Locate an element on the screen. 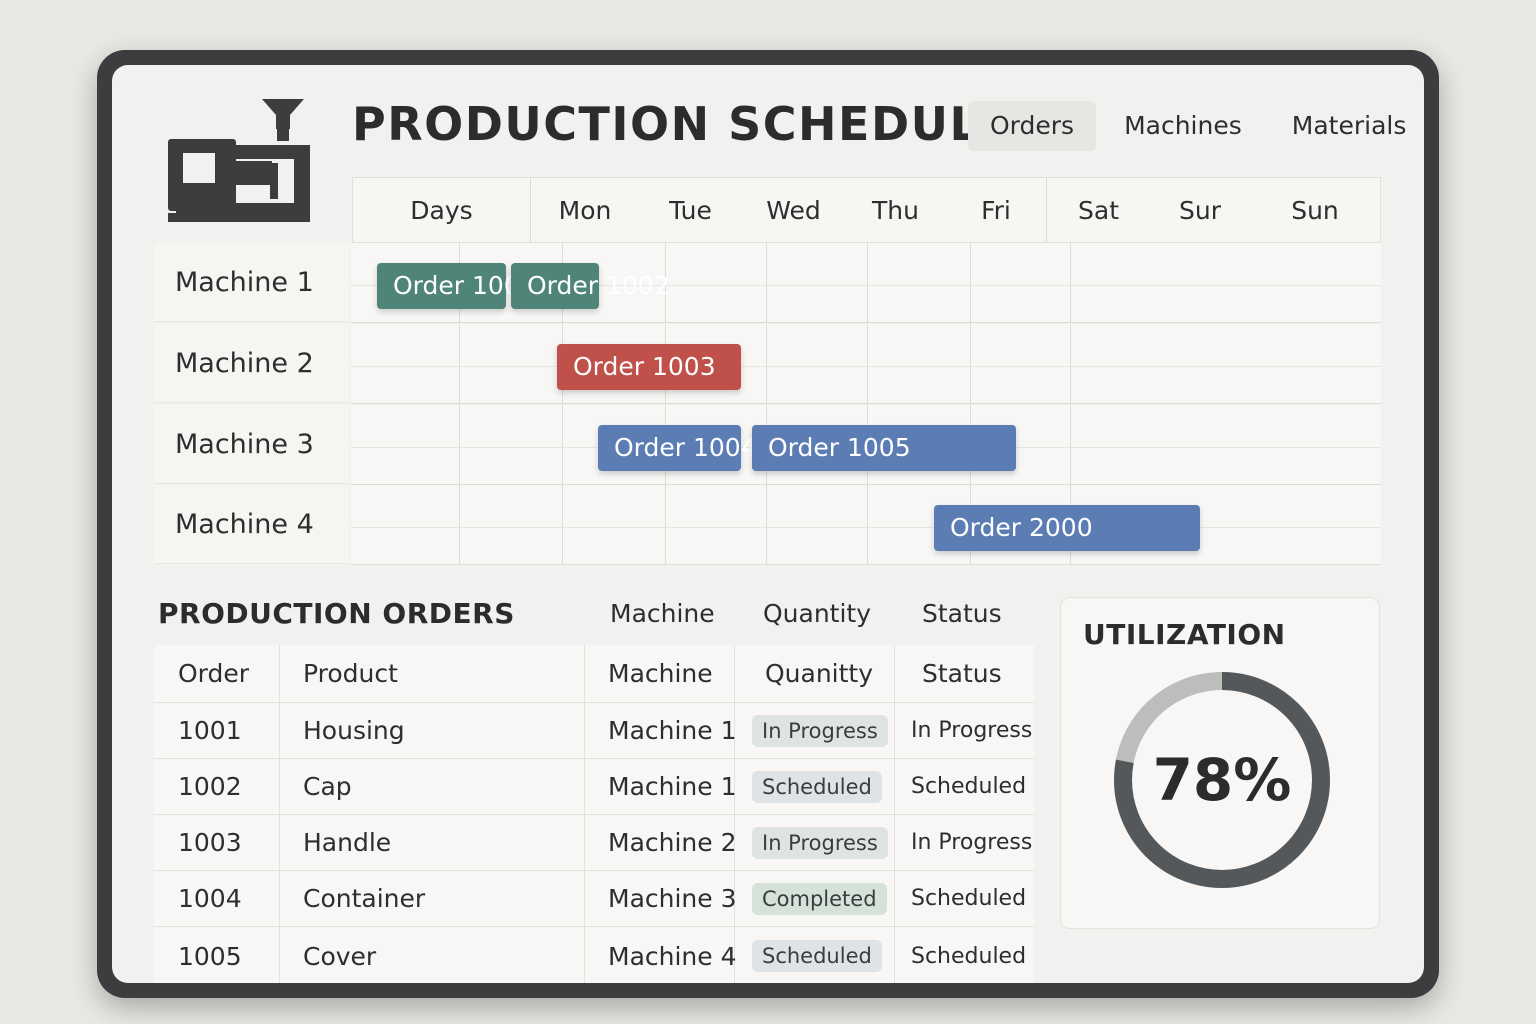  order-id: 1002 is located at coordinates (210, 786).